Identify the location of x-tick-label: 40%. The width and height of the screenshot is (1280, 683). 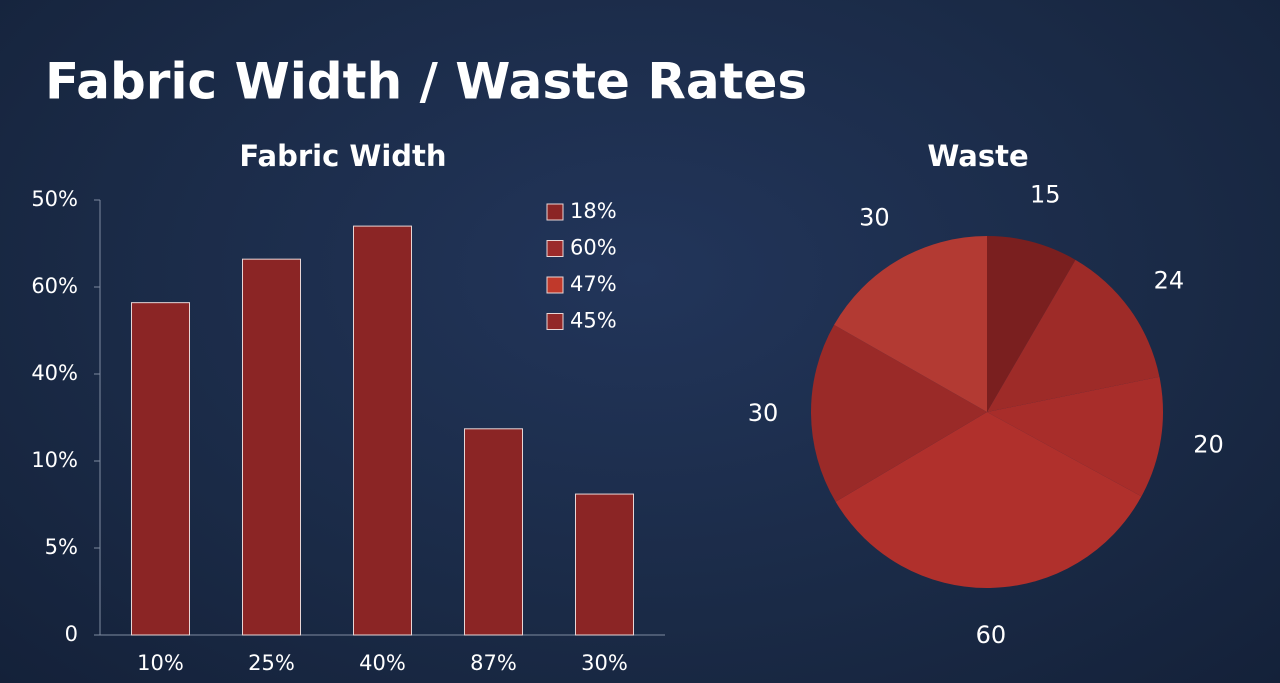
(382, 663).